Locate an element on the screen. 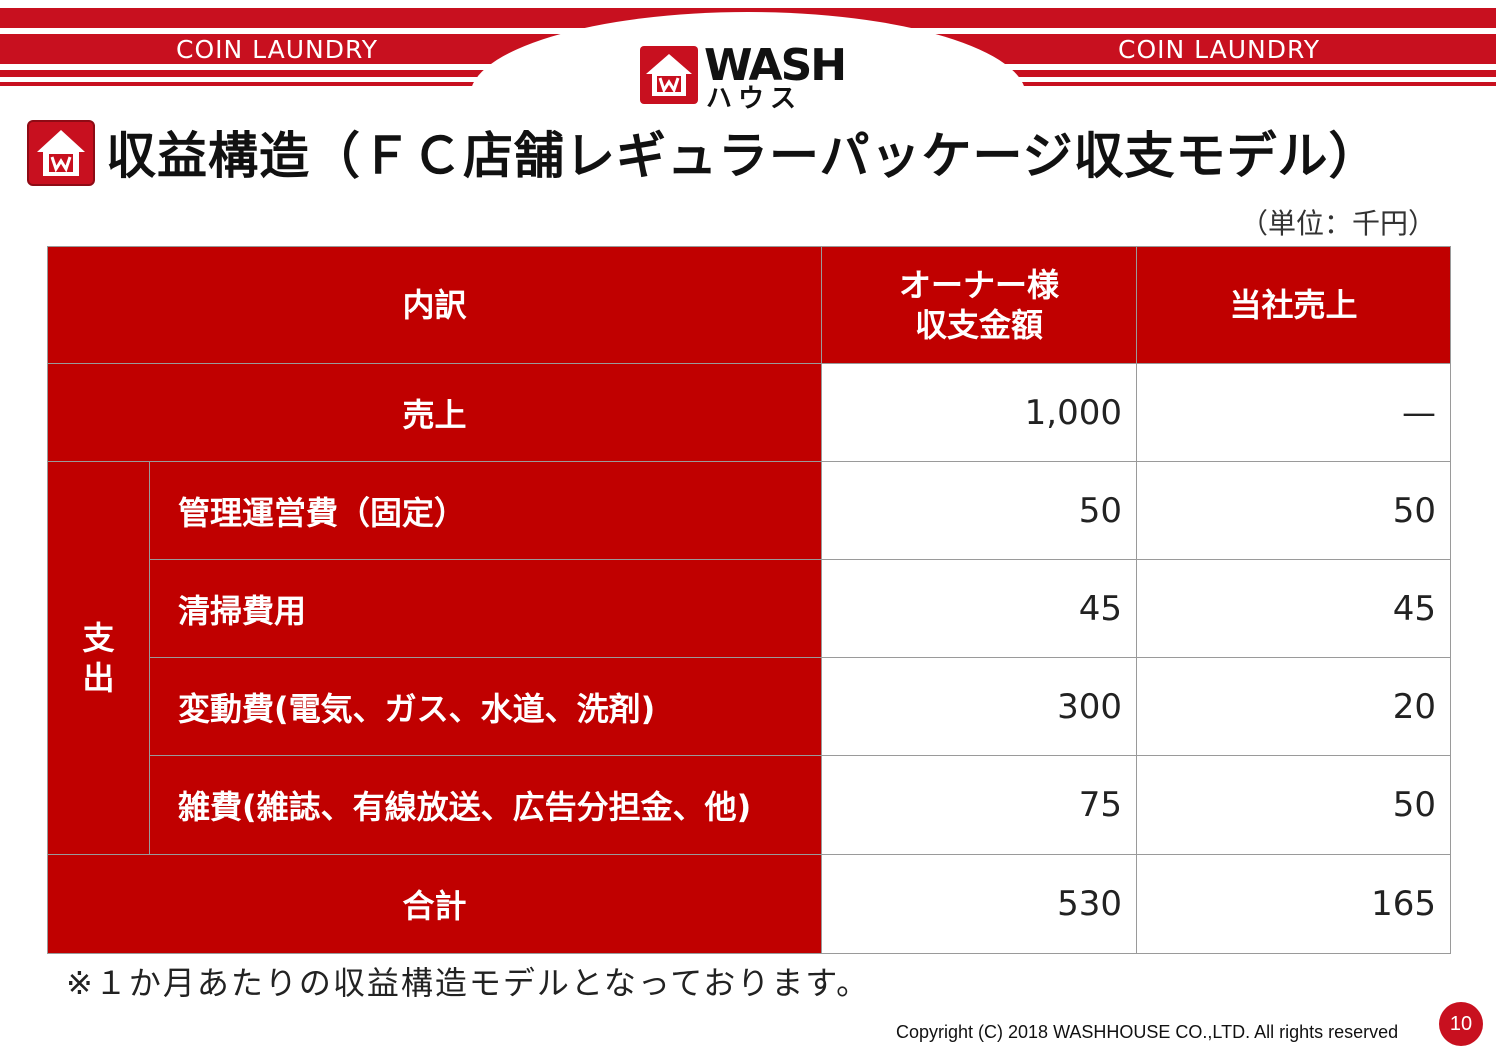 The image size is (1496, 1060). cell-sales-company: — is located at coordinates (1293, 412).